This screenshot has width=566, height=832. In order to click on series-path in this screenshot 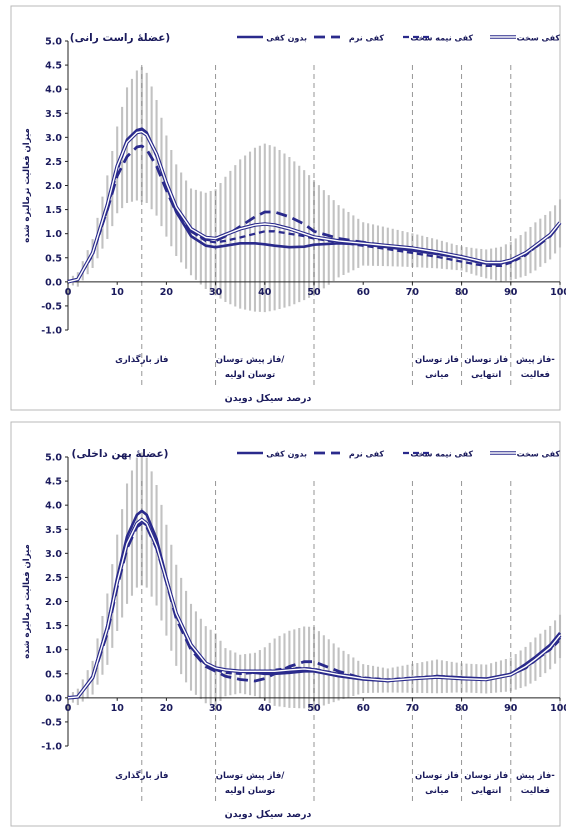, I will do `click(314, 214)`.